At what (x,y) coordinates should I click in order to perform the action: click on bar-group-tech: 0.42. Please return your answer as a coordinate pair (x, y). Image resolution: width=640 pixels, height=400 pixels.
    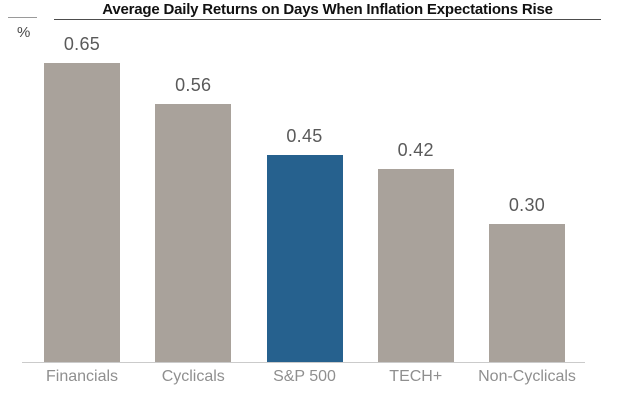
    Looking at the image, I should click on (415, 251).